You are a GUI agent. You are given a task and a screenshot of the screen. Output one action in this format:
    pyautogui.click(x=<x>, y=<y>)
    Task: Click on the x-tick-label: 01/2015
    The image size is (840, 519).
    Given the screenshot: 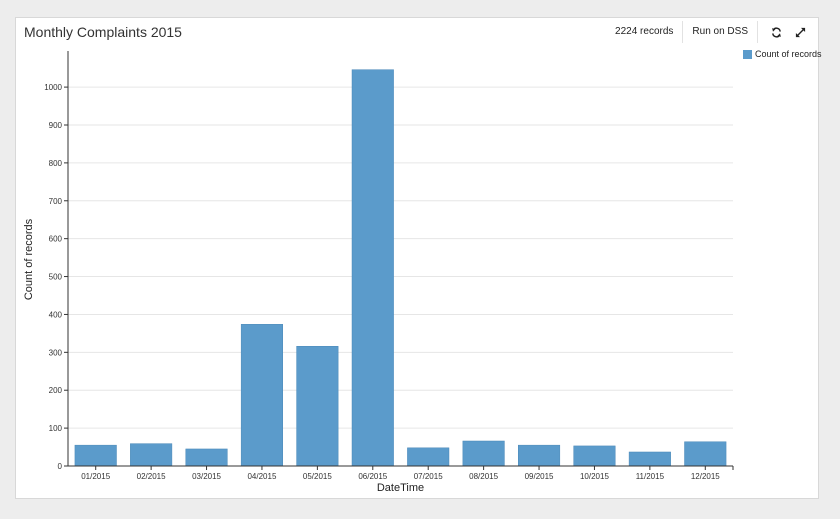 What is the action you would take?
    pyautogui.click(x=95, y=476)
    